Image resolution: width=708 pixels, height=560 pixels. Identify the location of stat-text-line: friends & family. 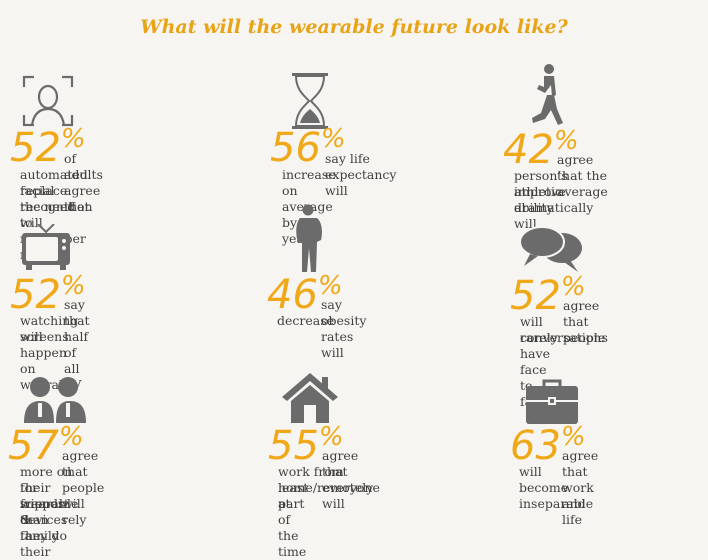
(42, 519).